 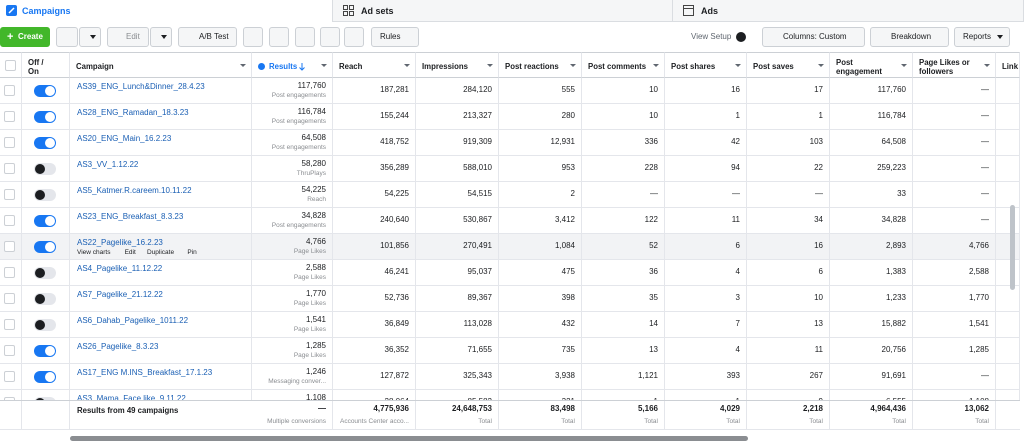 I want to click on header-cell: Post comments, so click(x=623, y=65).